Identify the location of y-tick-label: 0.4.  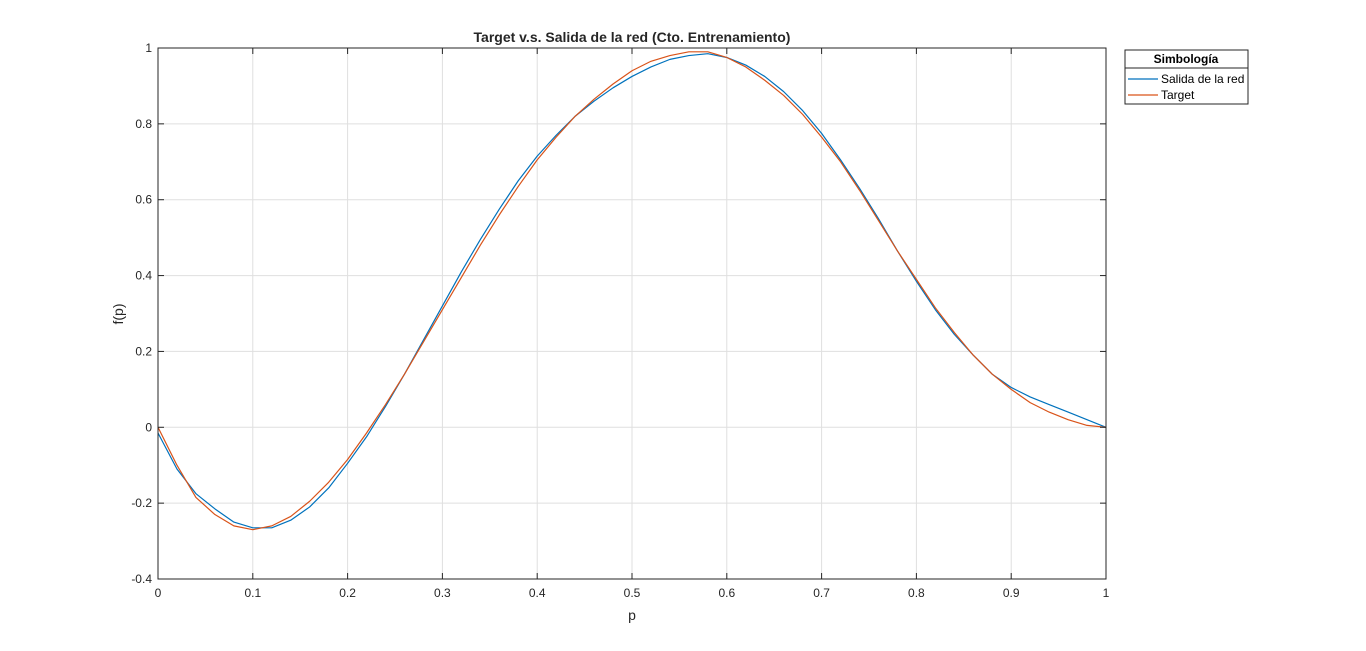
(143, 276).